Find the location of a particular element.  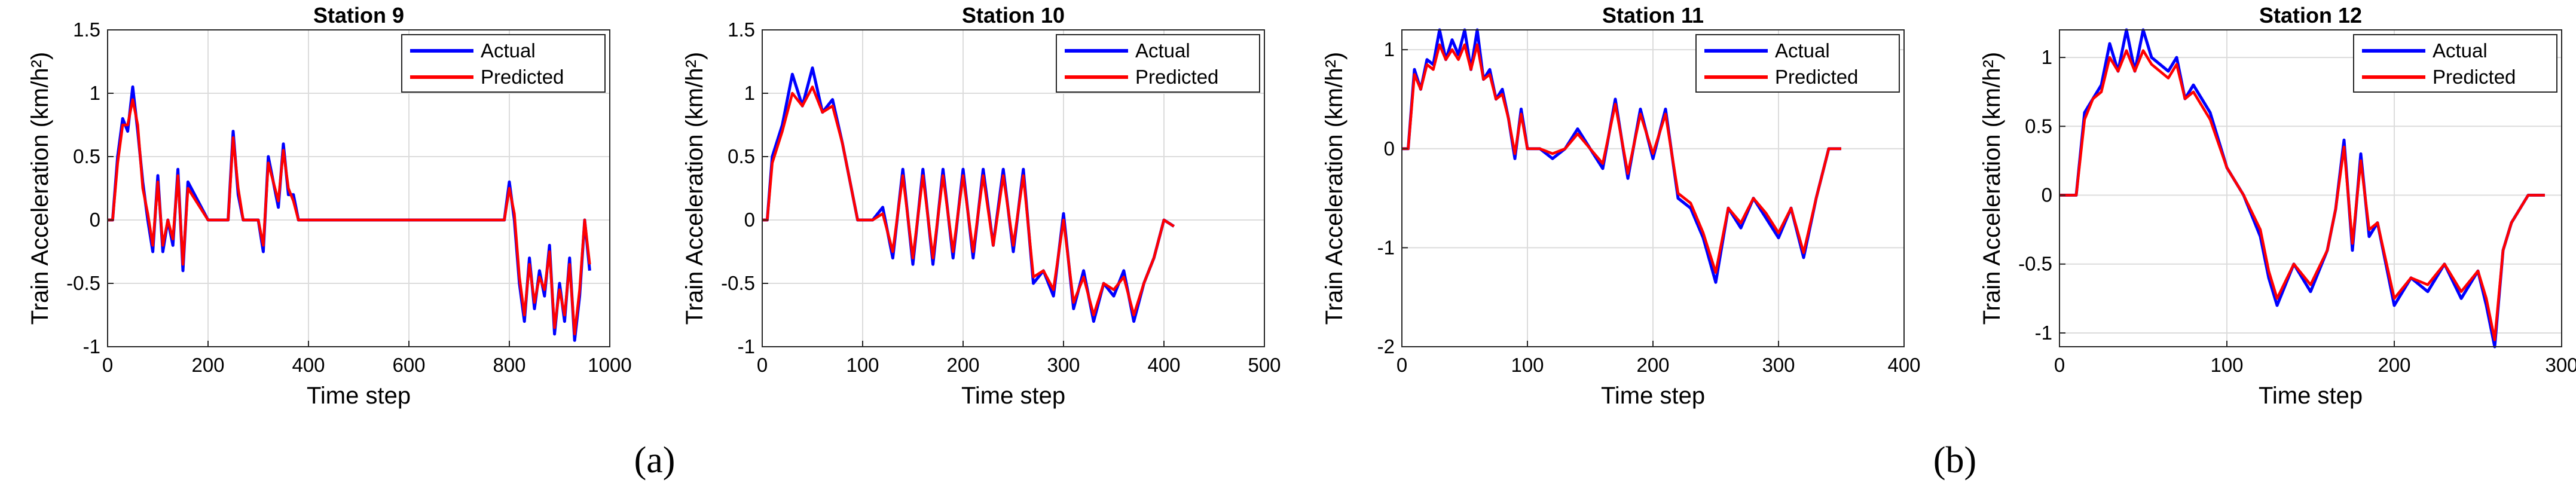

panel-label-a: (a) is located at coordinates (655, 461).